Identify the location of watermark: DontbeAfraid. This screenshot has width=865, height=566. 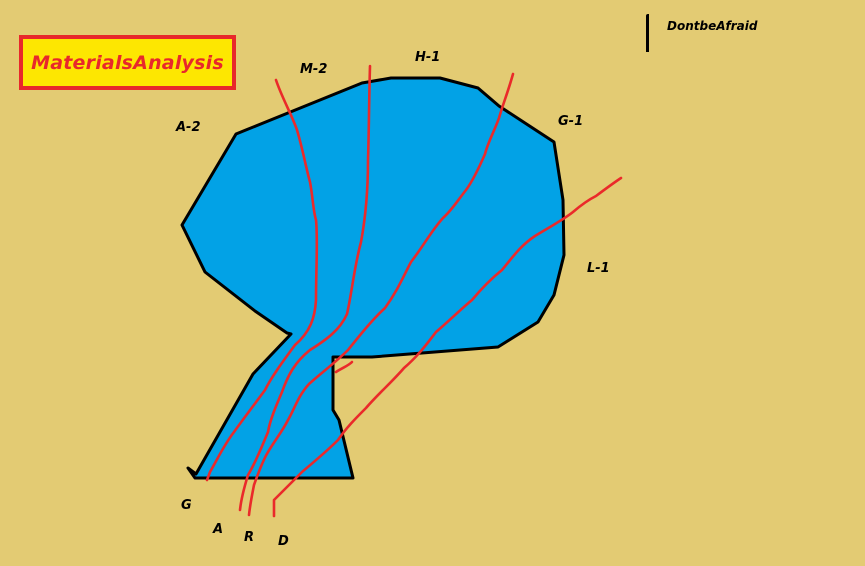
(701, 32).